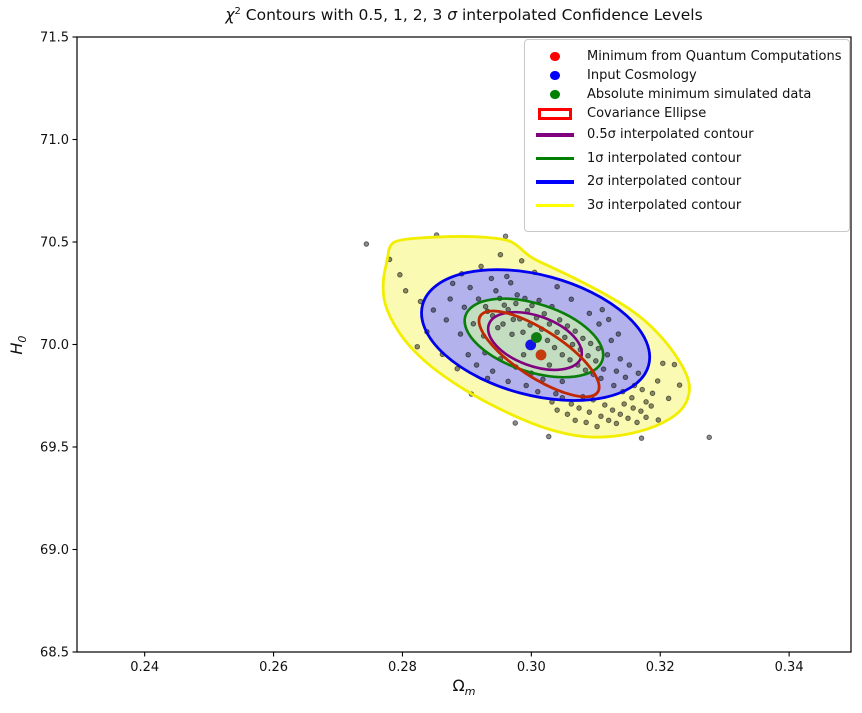 This screenshot has width=862, height=713. Describe the element at coordinates (642, 75) in the screenshot. I see `legend-label: Input Cosmology` at that location.